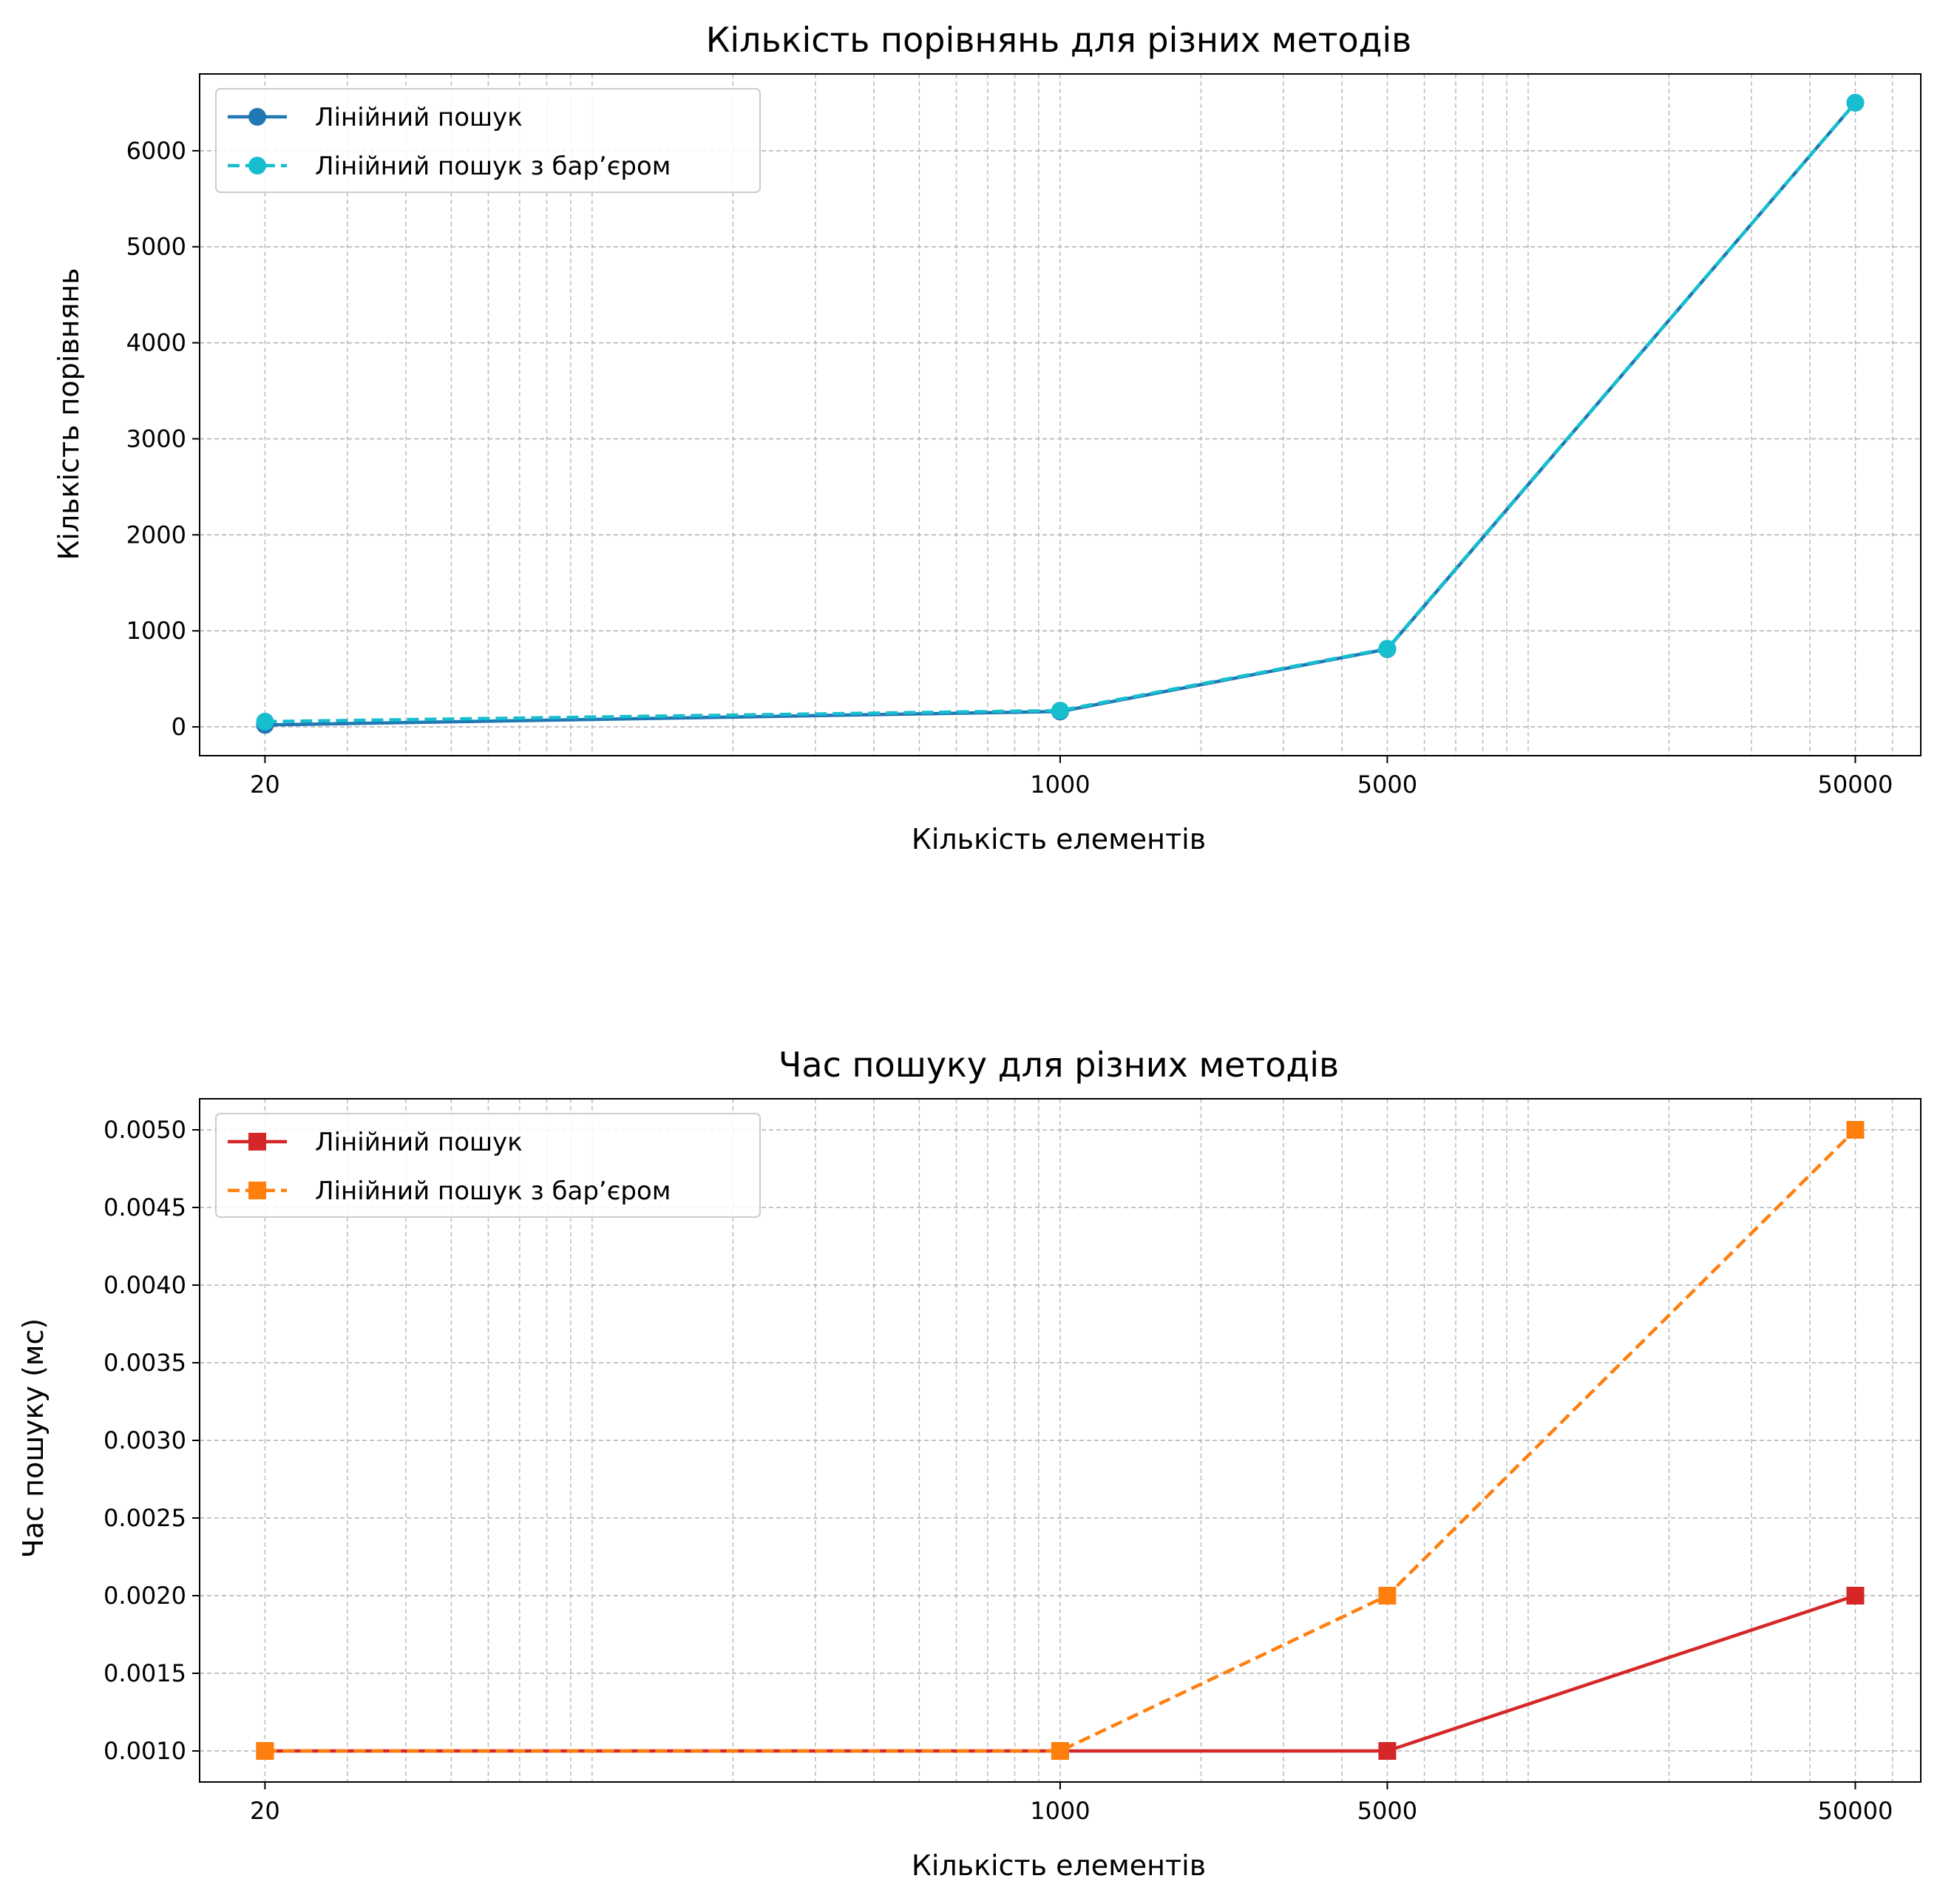  Describe the element at coordinates (156, 535) in the screenshot. I see `y-tick-label: 2000` at that location.